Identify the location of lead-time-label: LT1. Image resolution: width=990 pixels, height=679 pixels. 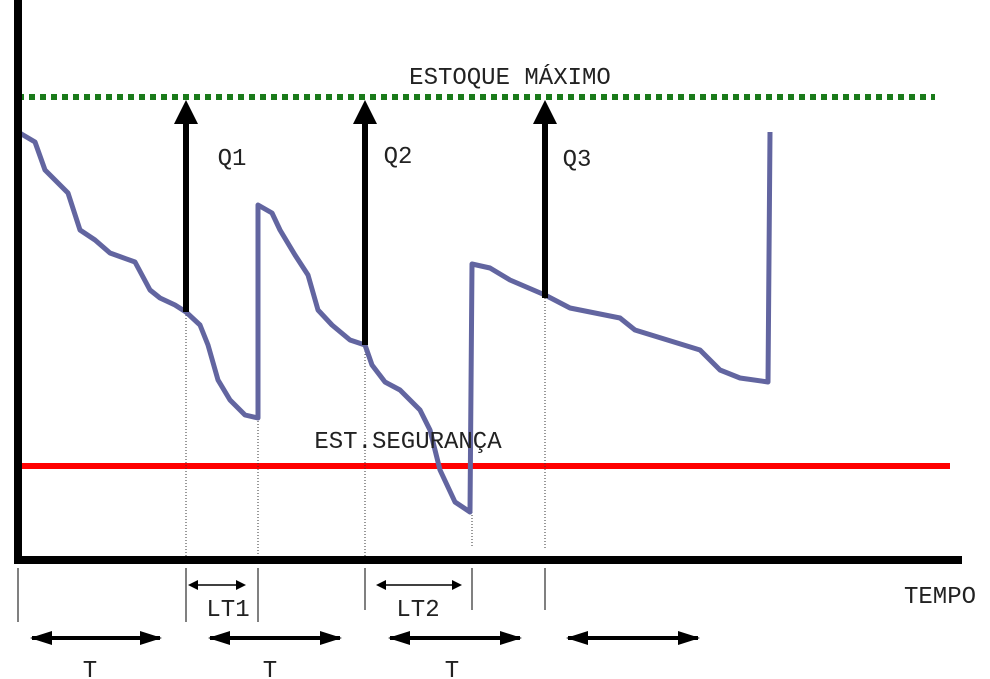
(227, 610).